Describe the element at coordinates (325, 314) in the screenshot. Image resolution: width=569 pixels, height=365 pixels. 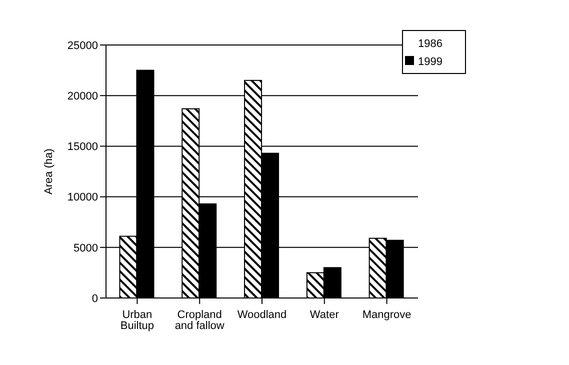
I see `x-tick-label: Water` at that location.